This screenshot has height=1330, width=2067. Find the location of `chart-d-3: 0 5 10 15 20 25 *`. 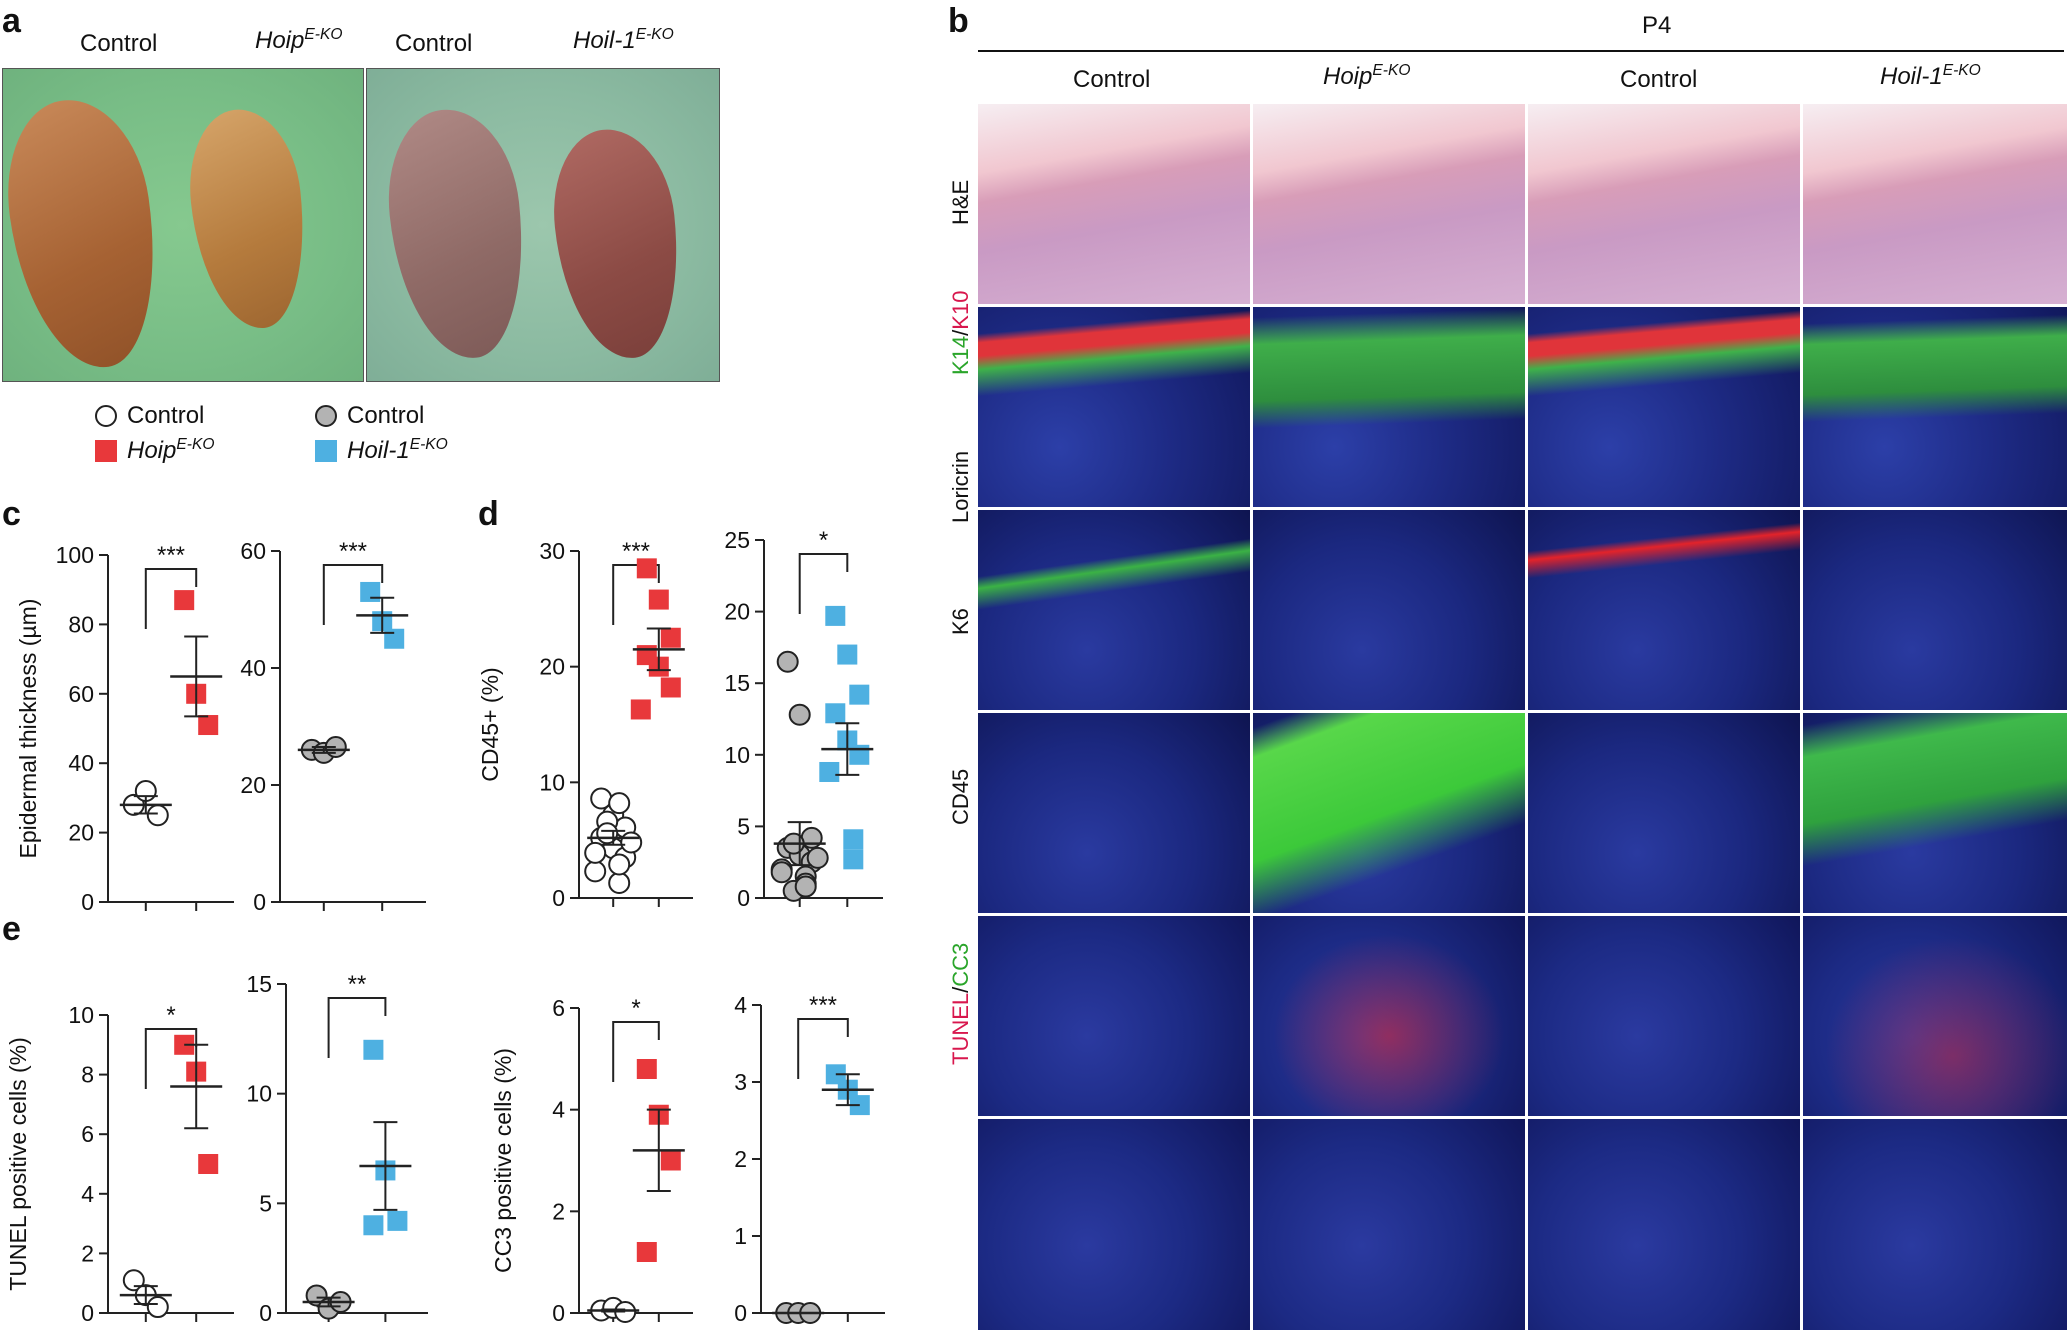

chart-d-3: 0 5 10 15 20 25 * is located at coordinates (803, 719).